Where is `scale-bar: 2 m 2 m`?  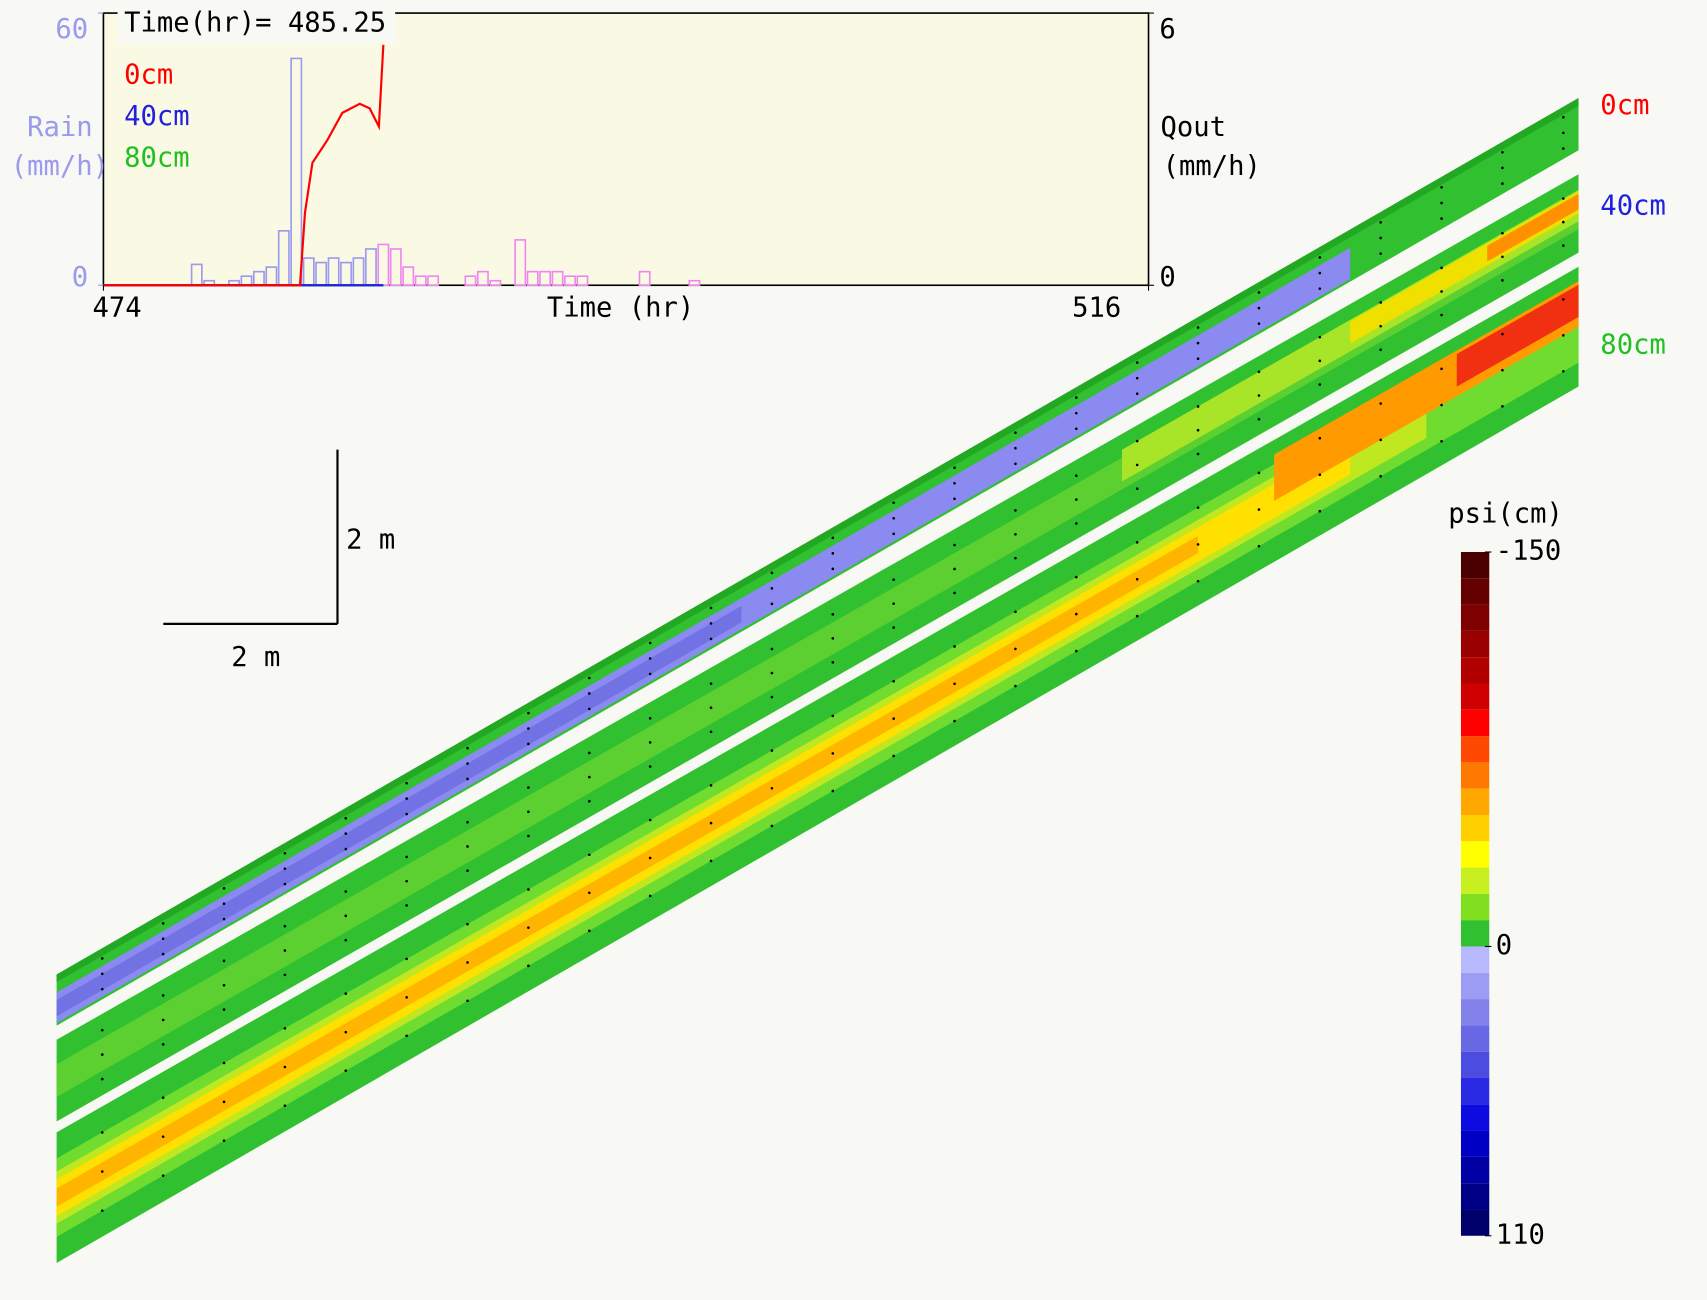
scale-bar: 2 m 2 m is located at coordinates (279, 561).